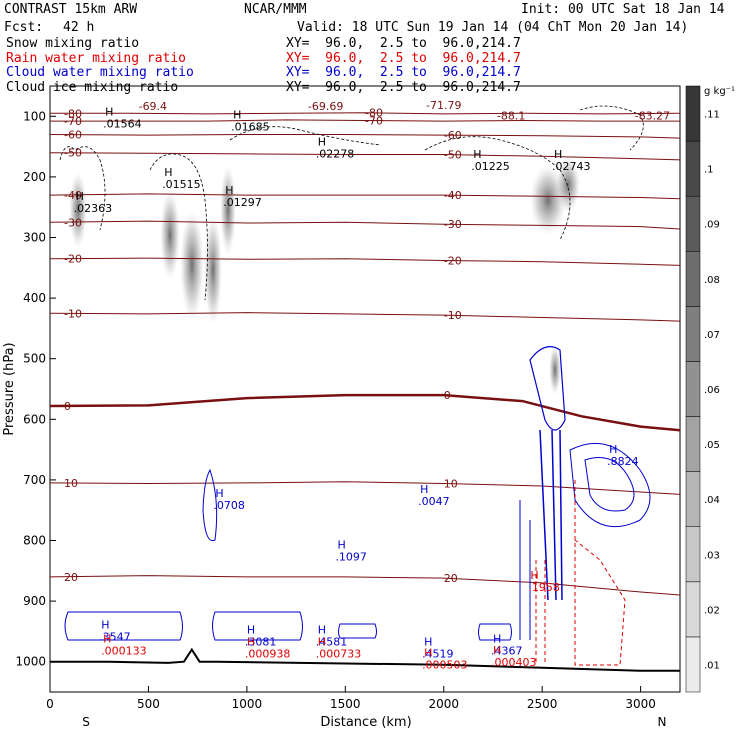 The height and width of the screenshot is (740, 740). What do you see at coordinates (73, 134) in the screenshot?
I see `temperature-contour-label: -60` at bounding box center [73, 134].